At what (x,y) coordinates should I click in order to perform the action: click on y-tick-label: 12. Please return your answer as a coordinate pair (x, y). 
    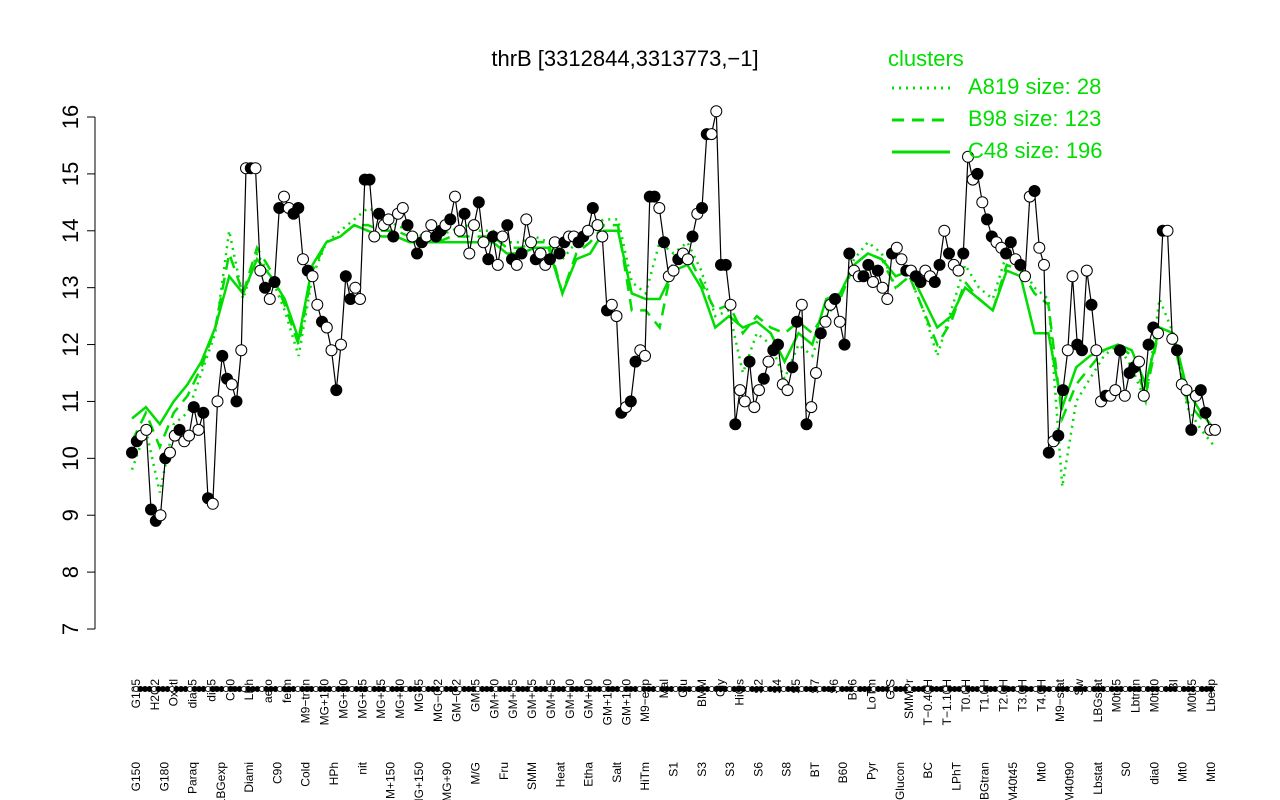
    Looking at the image, I should click on (70, 344).